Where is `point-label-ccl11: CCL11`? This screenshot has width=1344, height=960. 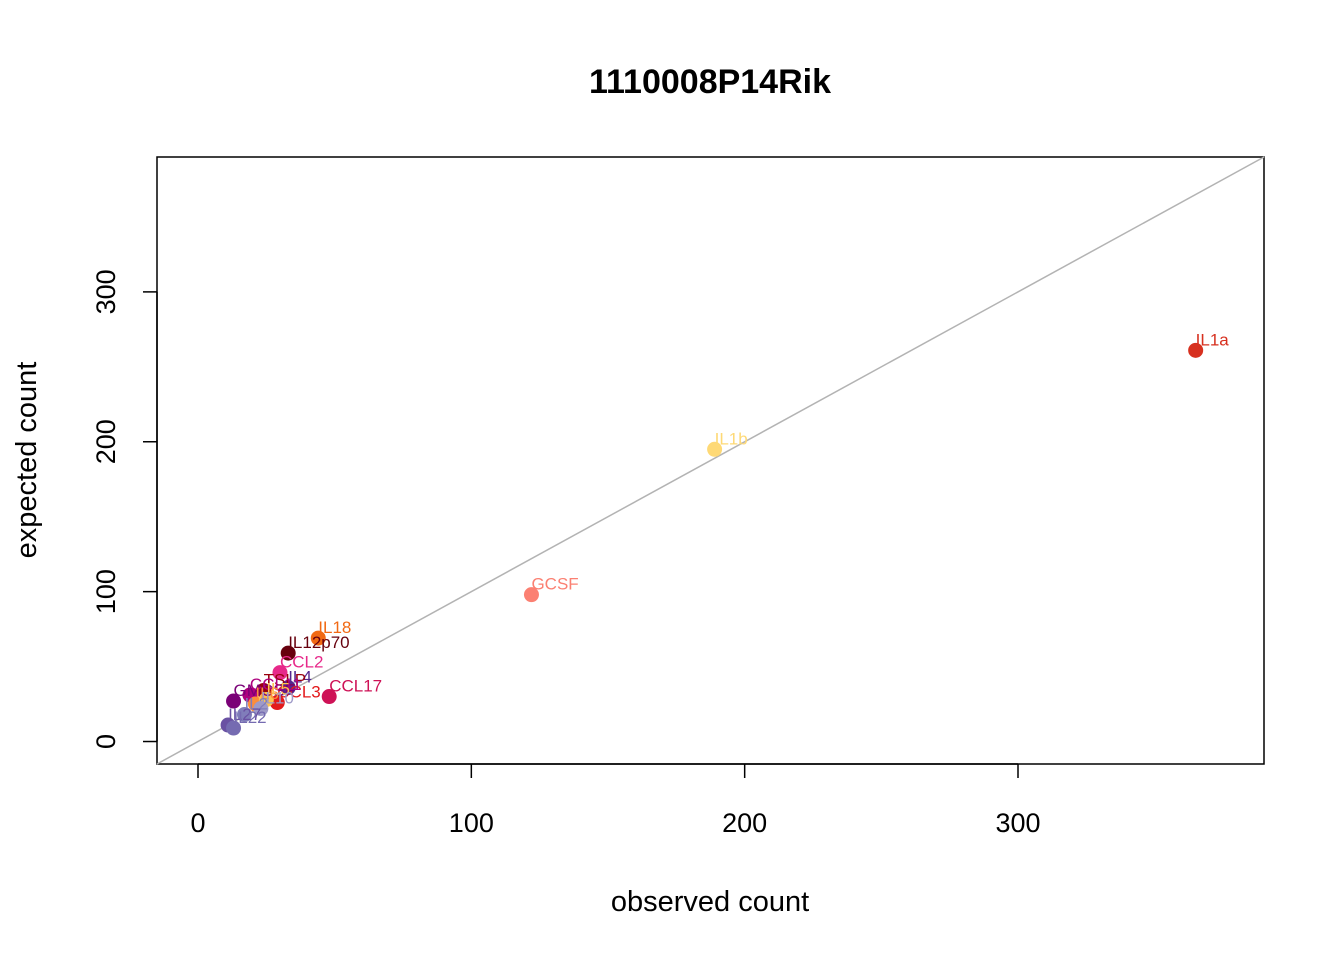 point-label-ccl11: CCL11 is located at coordinates (276, 684).